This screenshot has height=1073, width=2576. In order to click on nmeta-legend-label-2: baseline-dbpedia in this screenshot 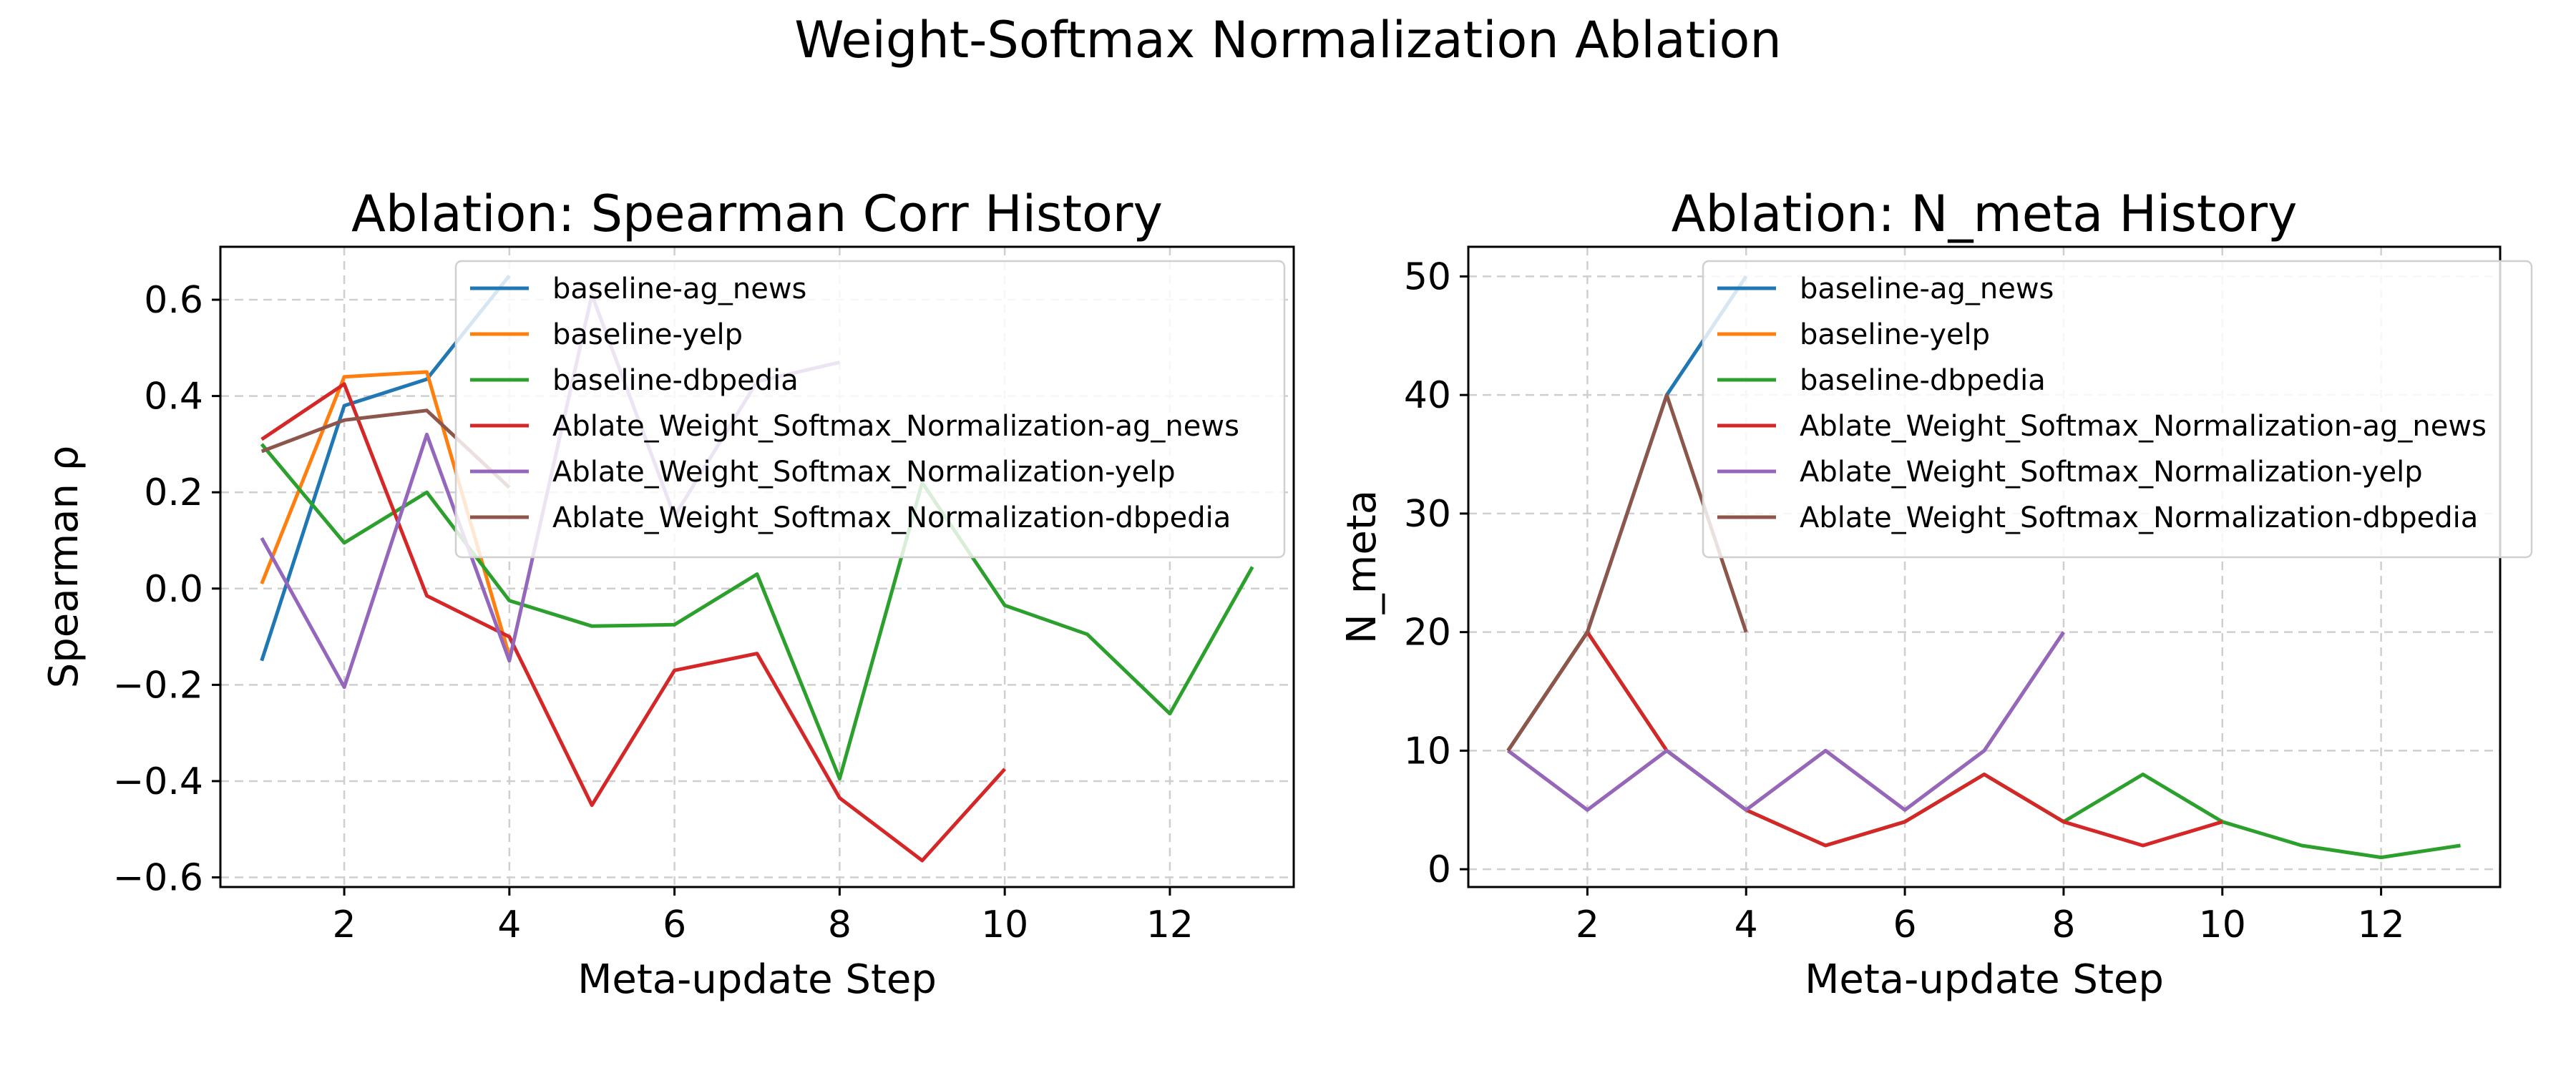, I will do `click(1923, 380)`.